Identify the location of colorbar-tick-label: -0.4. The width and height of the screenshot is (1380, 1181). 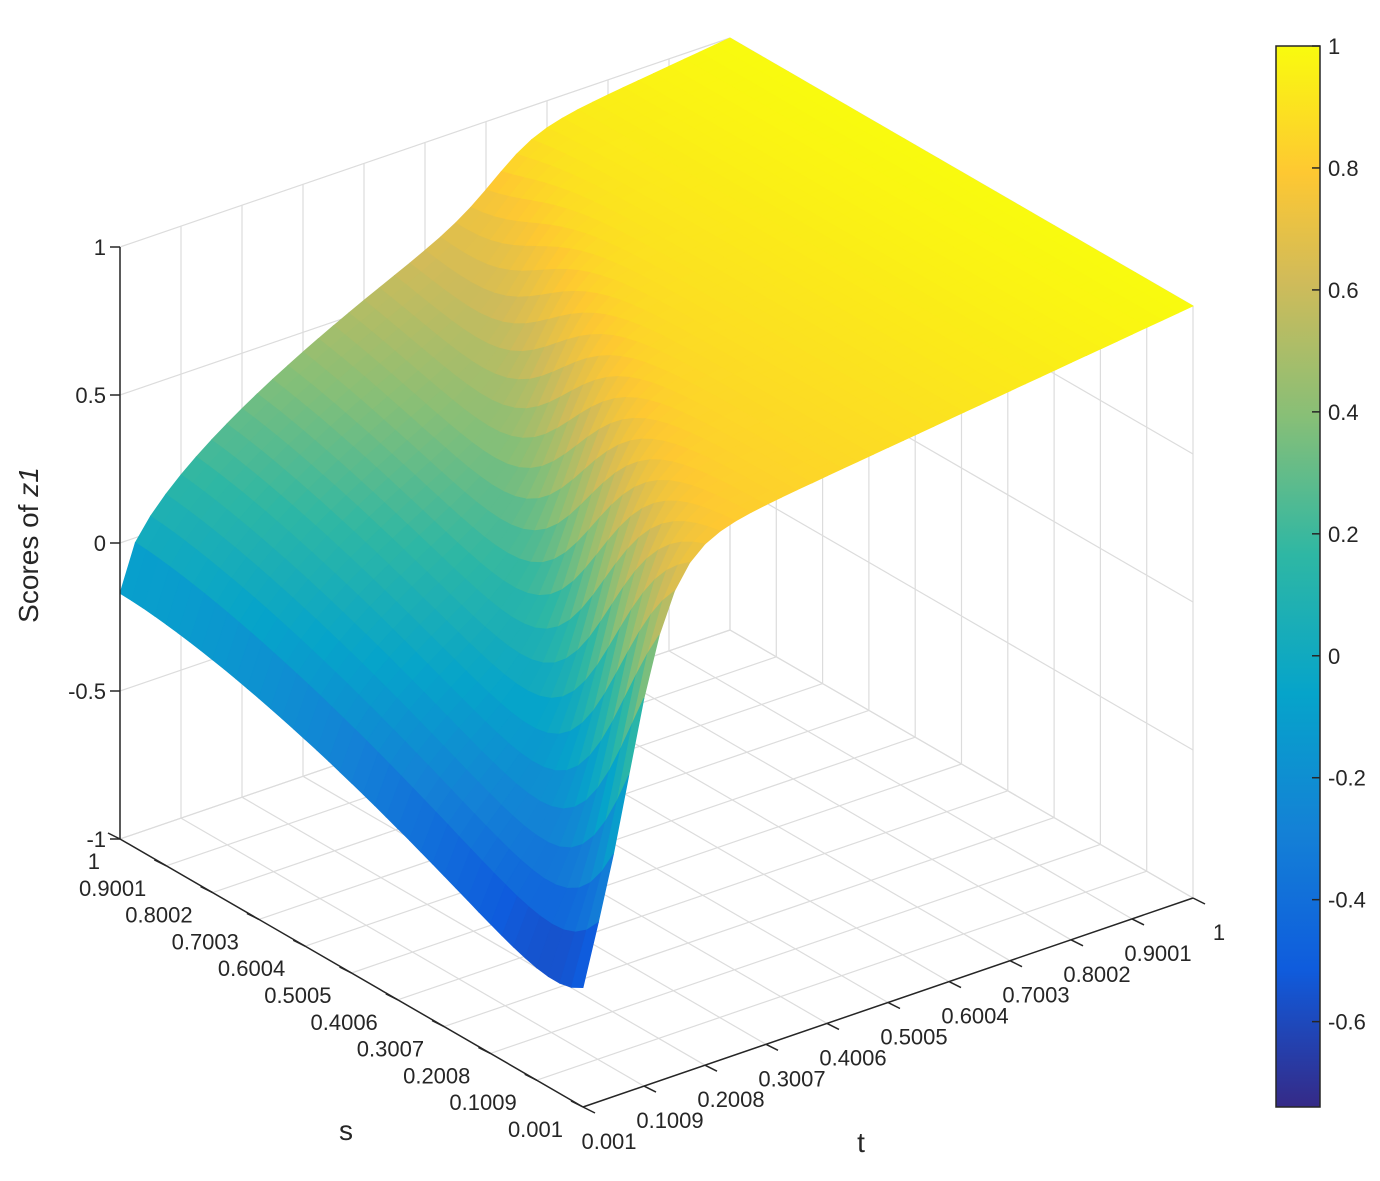
(1347, 900).